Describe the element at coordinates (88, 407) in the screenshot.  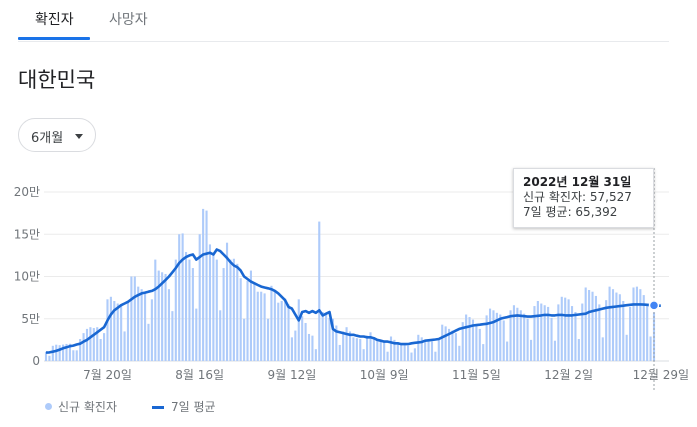
I see `legend-new-cases: 신규 확진자` at that location.